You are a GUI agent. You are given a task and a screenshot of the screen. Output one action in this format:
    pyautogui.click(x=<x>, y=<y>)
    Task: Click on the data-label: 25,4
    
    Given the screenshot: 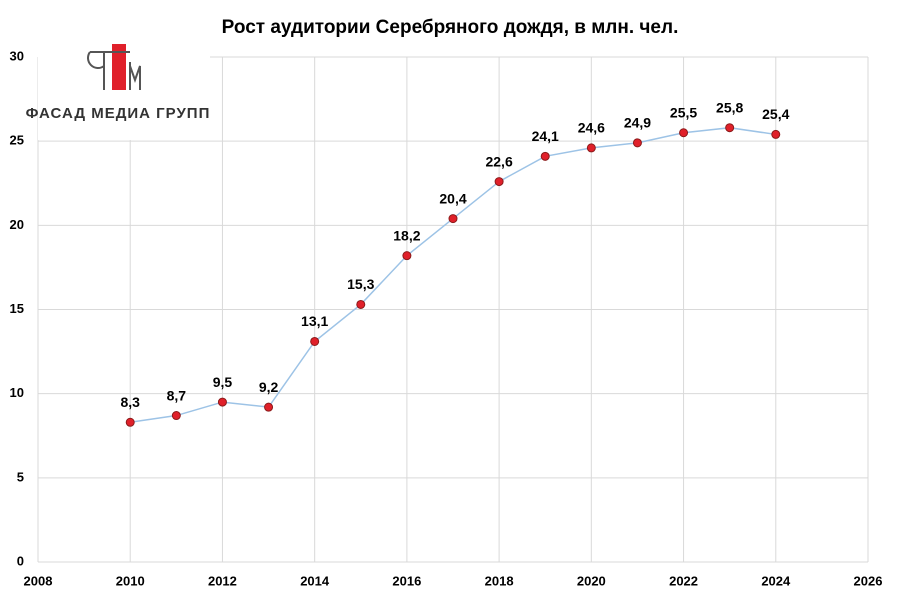 What is the action you would take?
    pyautogui.click(x=775, y=114)
    